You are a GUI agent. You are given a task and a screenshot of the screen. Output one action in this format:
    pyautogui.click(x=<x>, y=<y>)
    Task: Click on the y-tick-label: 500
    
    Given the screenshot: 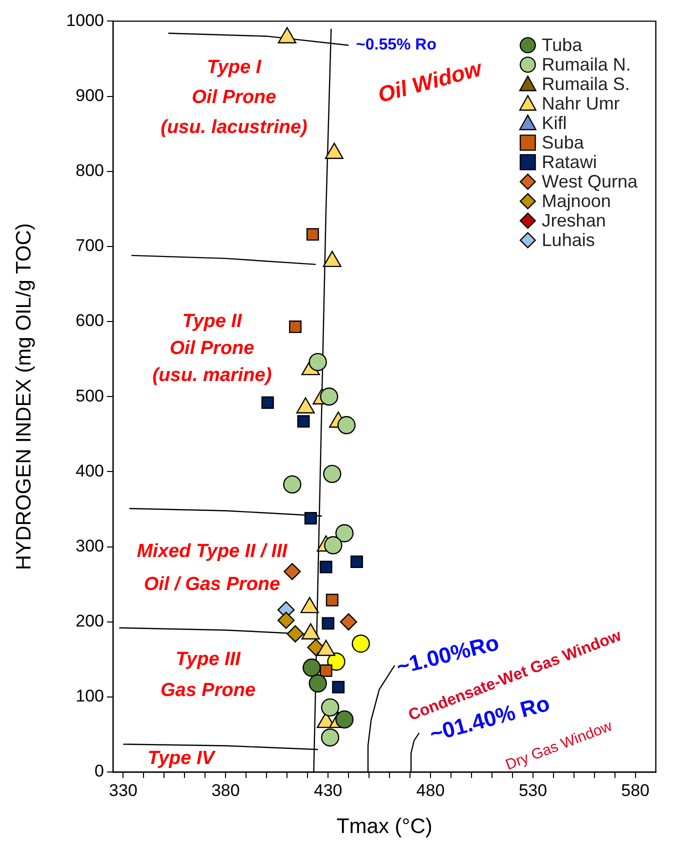 What is the action you would take?
    pyautogui.click(x=90, y=396)
    